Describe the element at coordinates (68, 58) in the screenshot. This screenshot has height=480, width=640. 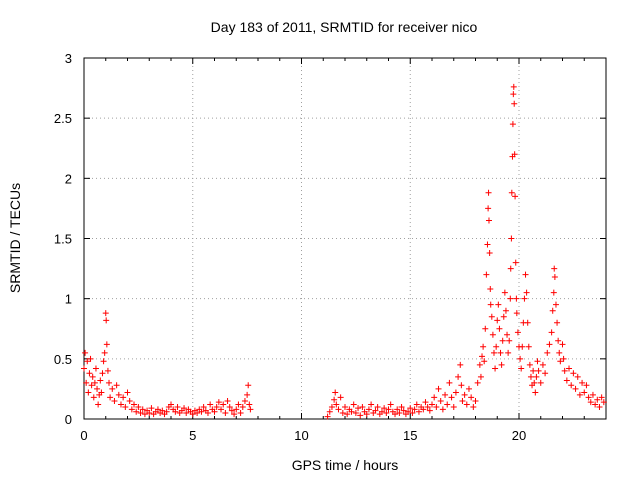
I see `y-tick-label: 3` at that location.